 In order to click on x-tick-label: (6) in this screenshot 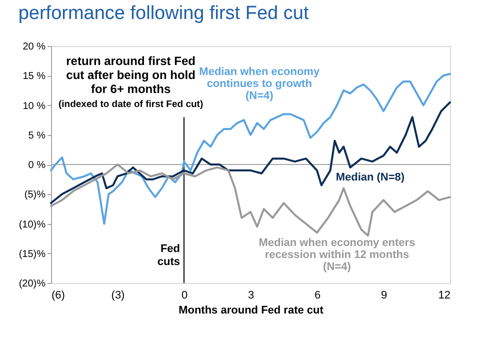, I will do `click(58, 296)`.